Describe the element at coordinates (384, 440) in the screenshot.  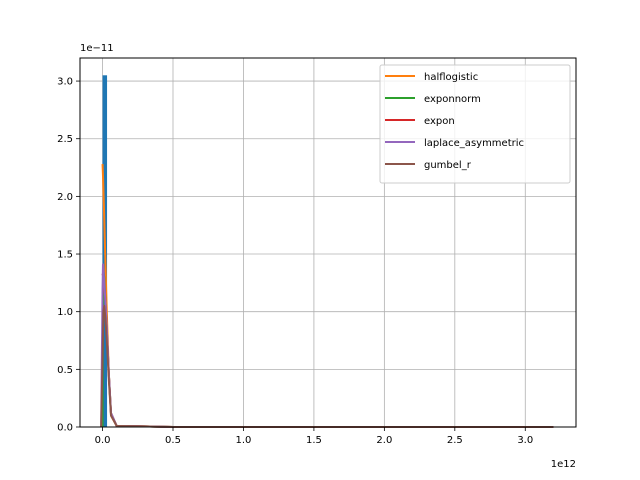
I see `x-tick-label-4: 2.0` at that location.